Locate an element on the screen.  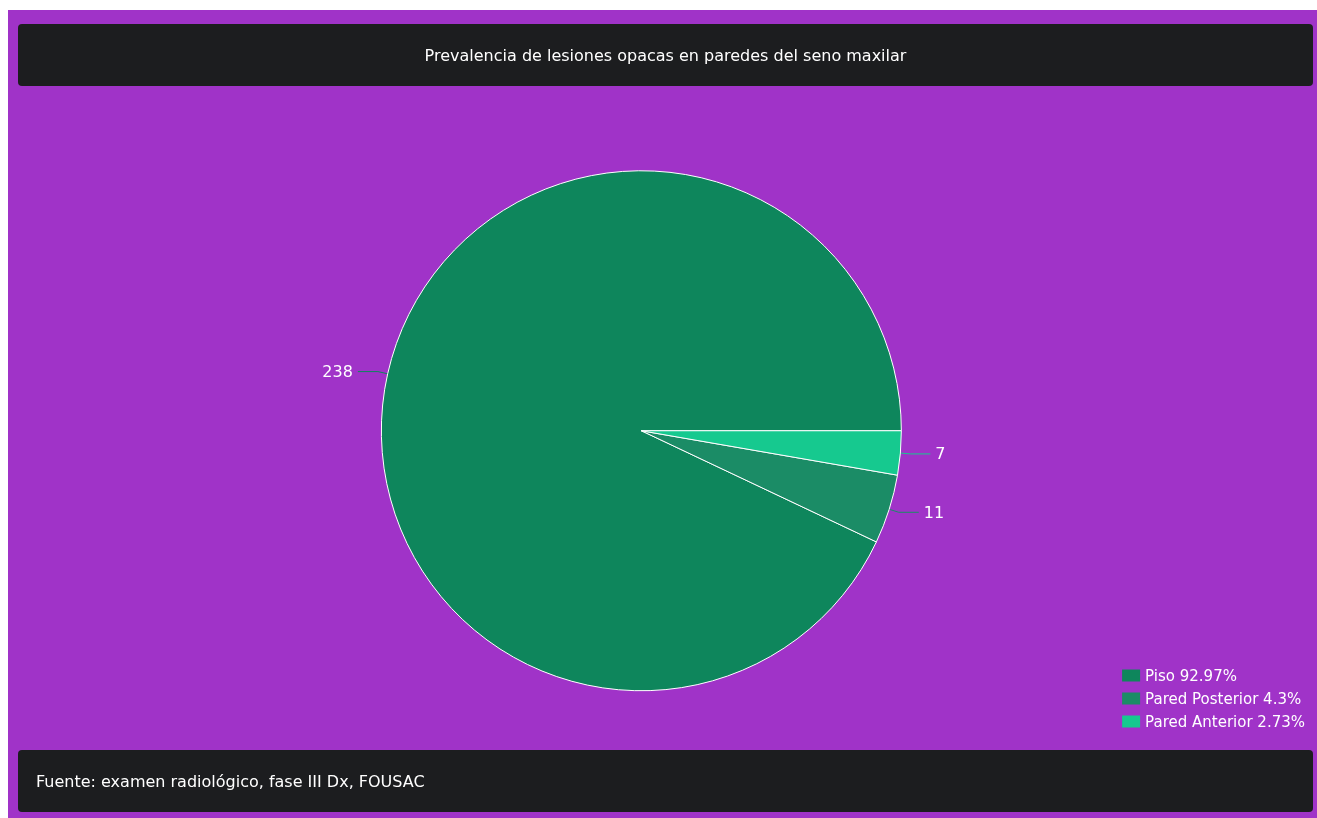
source-note: Fuente: examen radiológico, fase III Dx, FOUSAC is located at coordinates (665, 781).